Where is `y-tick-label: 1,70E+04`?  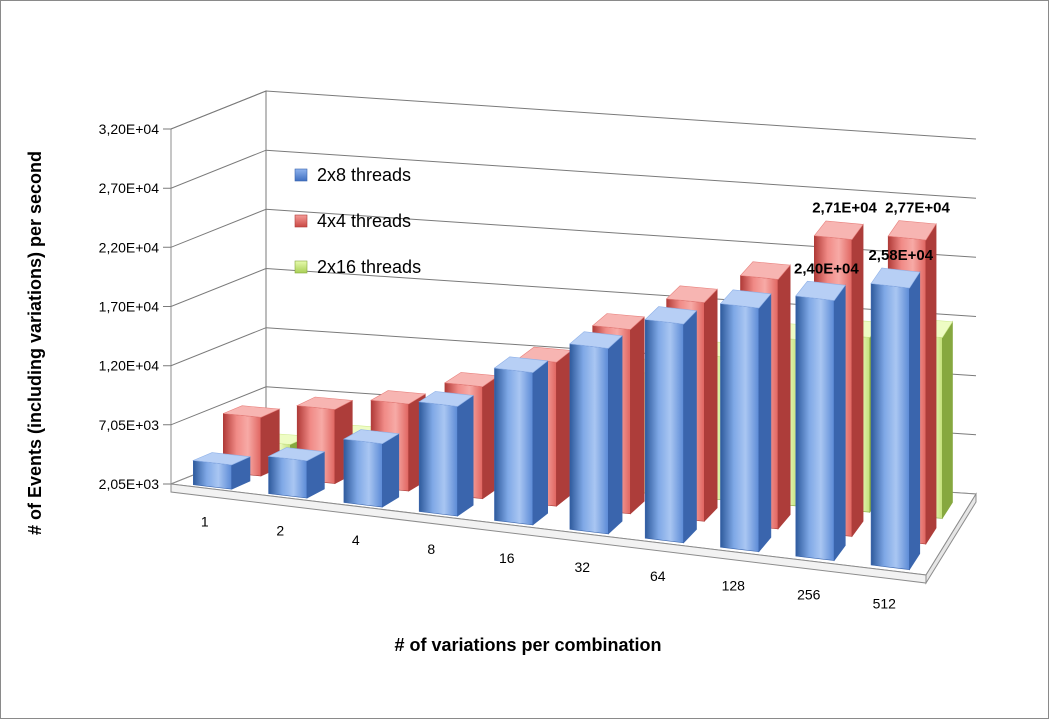
y-tick-label: 1,70E+04 is located at coordinates (129, 307).